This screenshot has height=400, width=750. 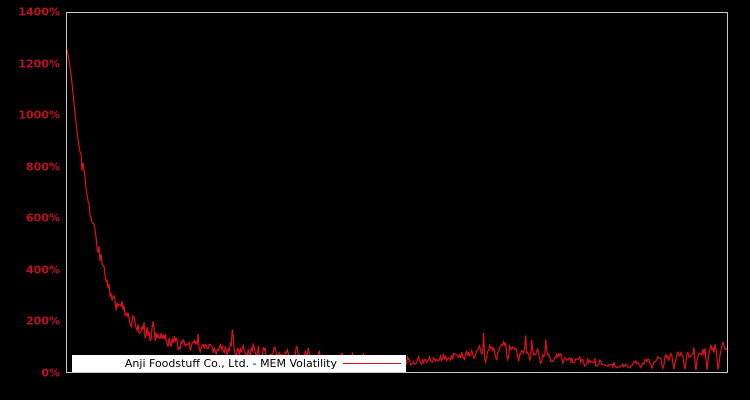 I want to click on y-axis-tick-label: 1400%, so click(x=39, y=12).